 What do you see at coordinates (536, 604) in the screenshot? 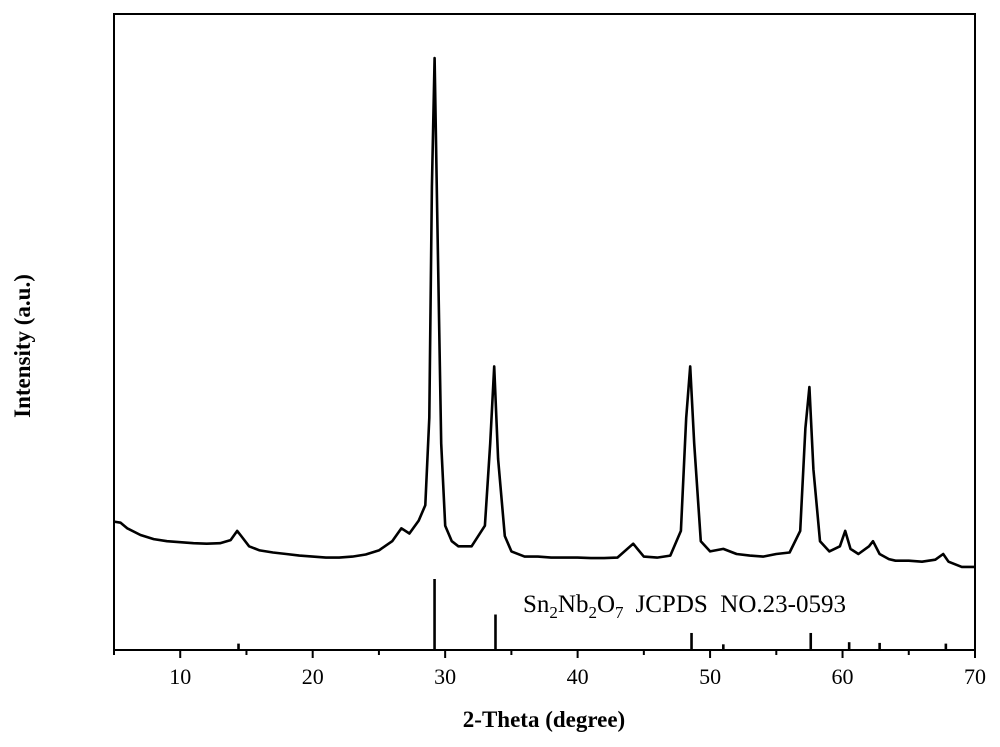
I see `ref-element-sn: Sn` at bounding box center [536, 604].